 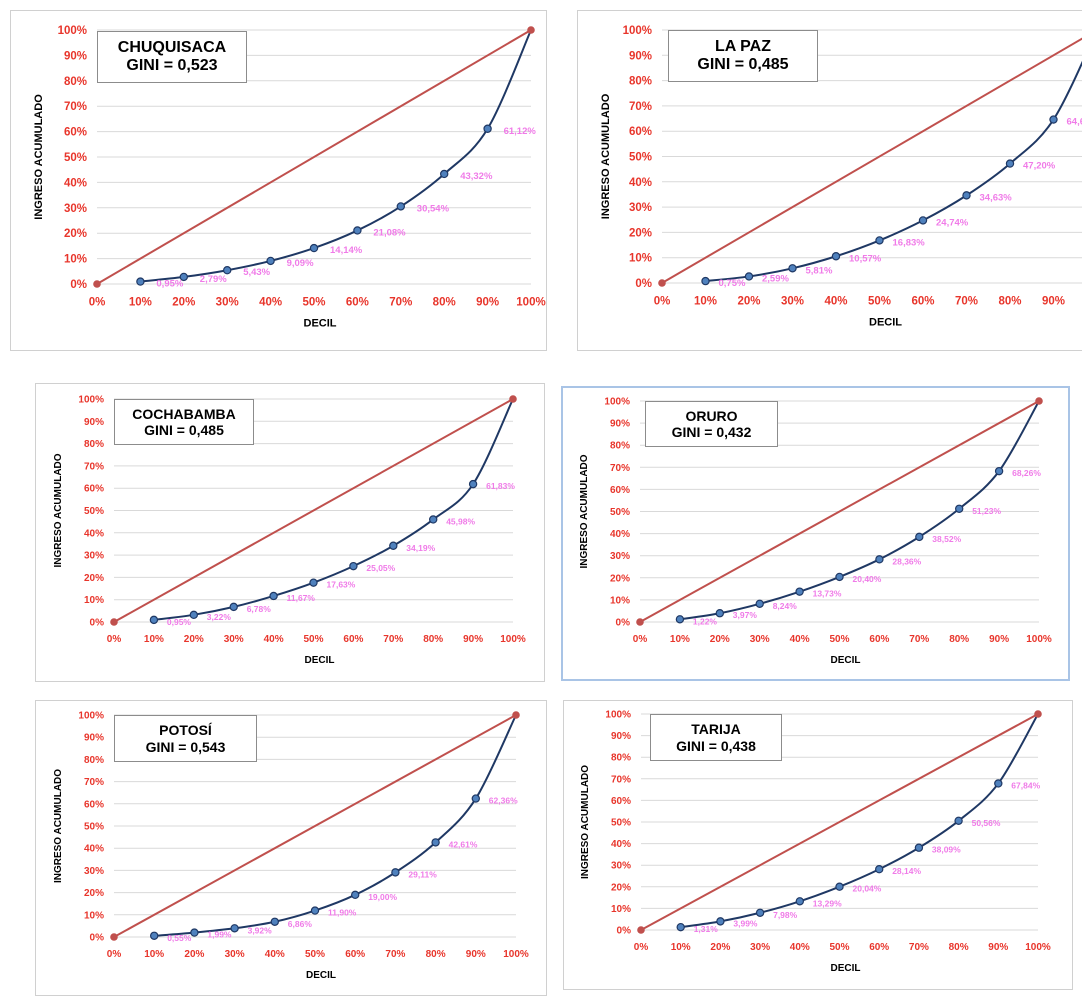 I want to click on region-title: LA PAZ, so click(x=743, y=46).